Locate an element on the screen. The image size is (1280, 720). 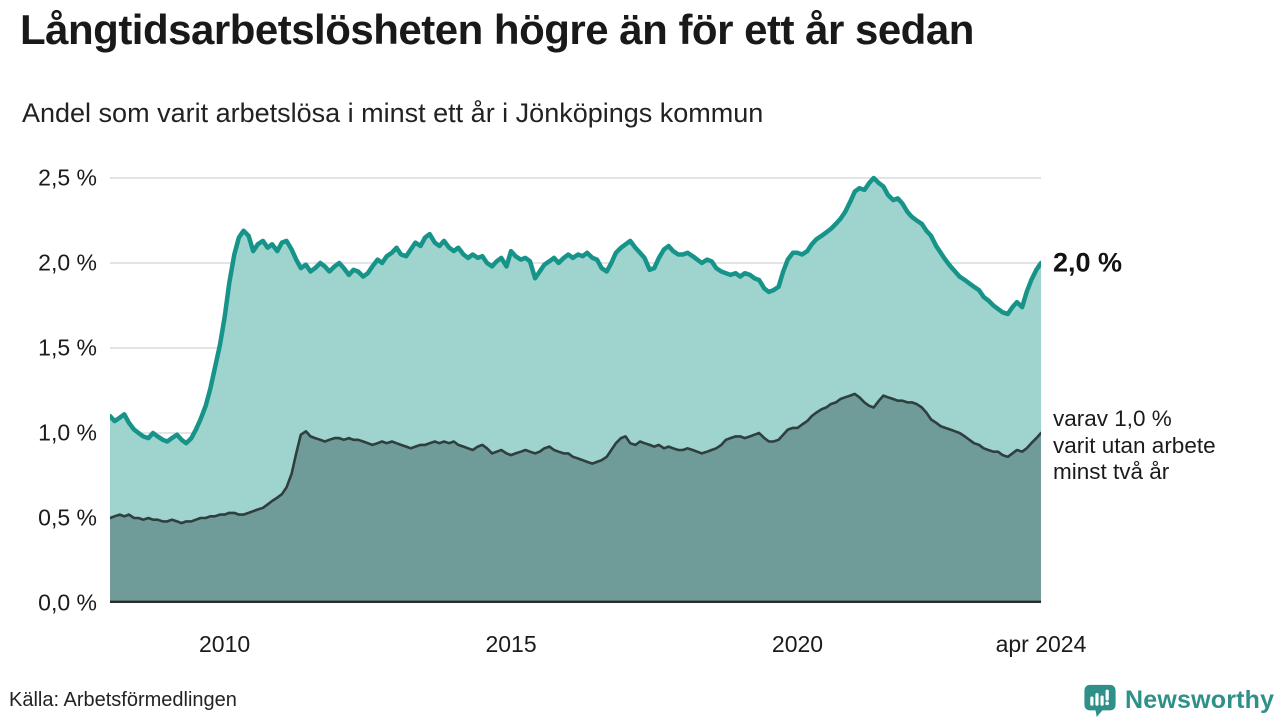
y-axis-label: 0,0 % is located at coordinates (67, 602).